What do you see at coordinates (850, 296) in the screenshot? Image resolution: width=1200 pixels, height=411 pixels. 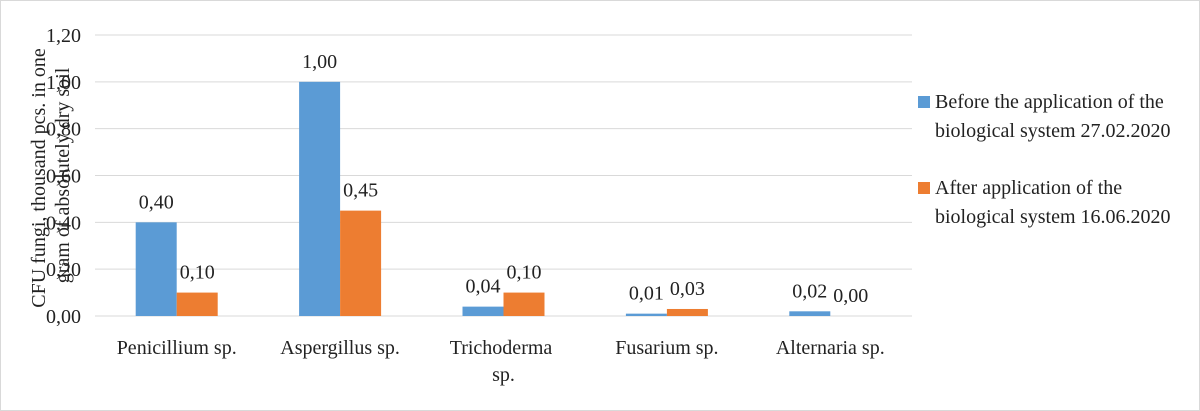 I see `value-label: 0,00` at bounding box center [850, 296].